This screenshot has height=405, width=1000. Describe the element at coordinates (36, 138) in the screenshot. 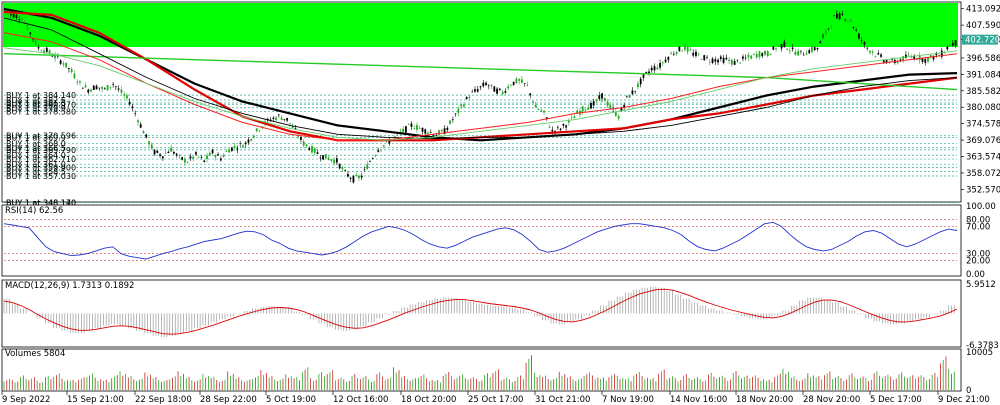

I see `buy-order-label: BUY 1 at 369.9` at that location.